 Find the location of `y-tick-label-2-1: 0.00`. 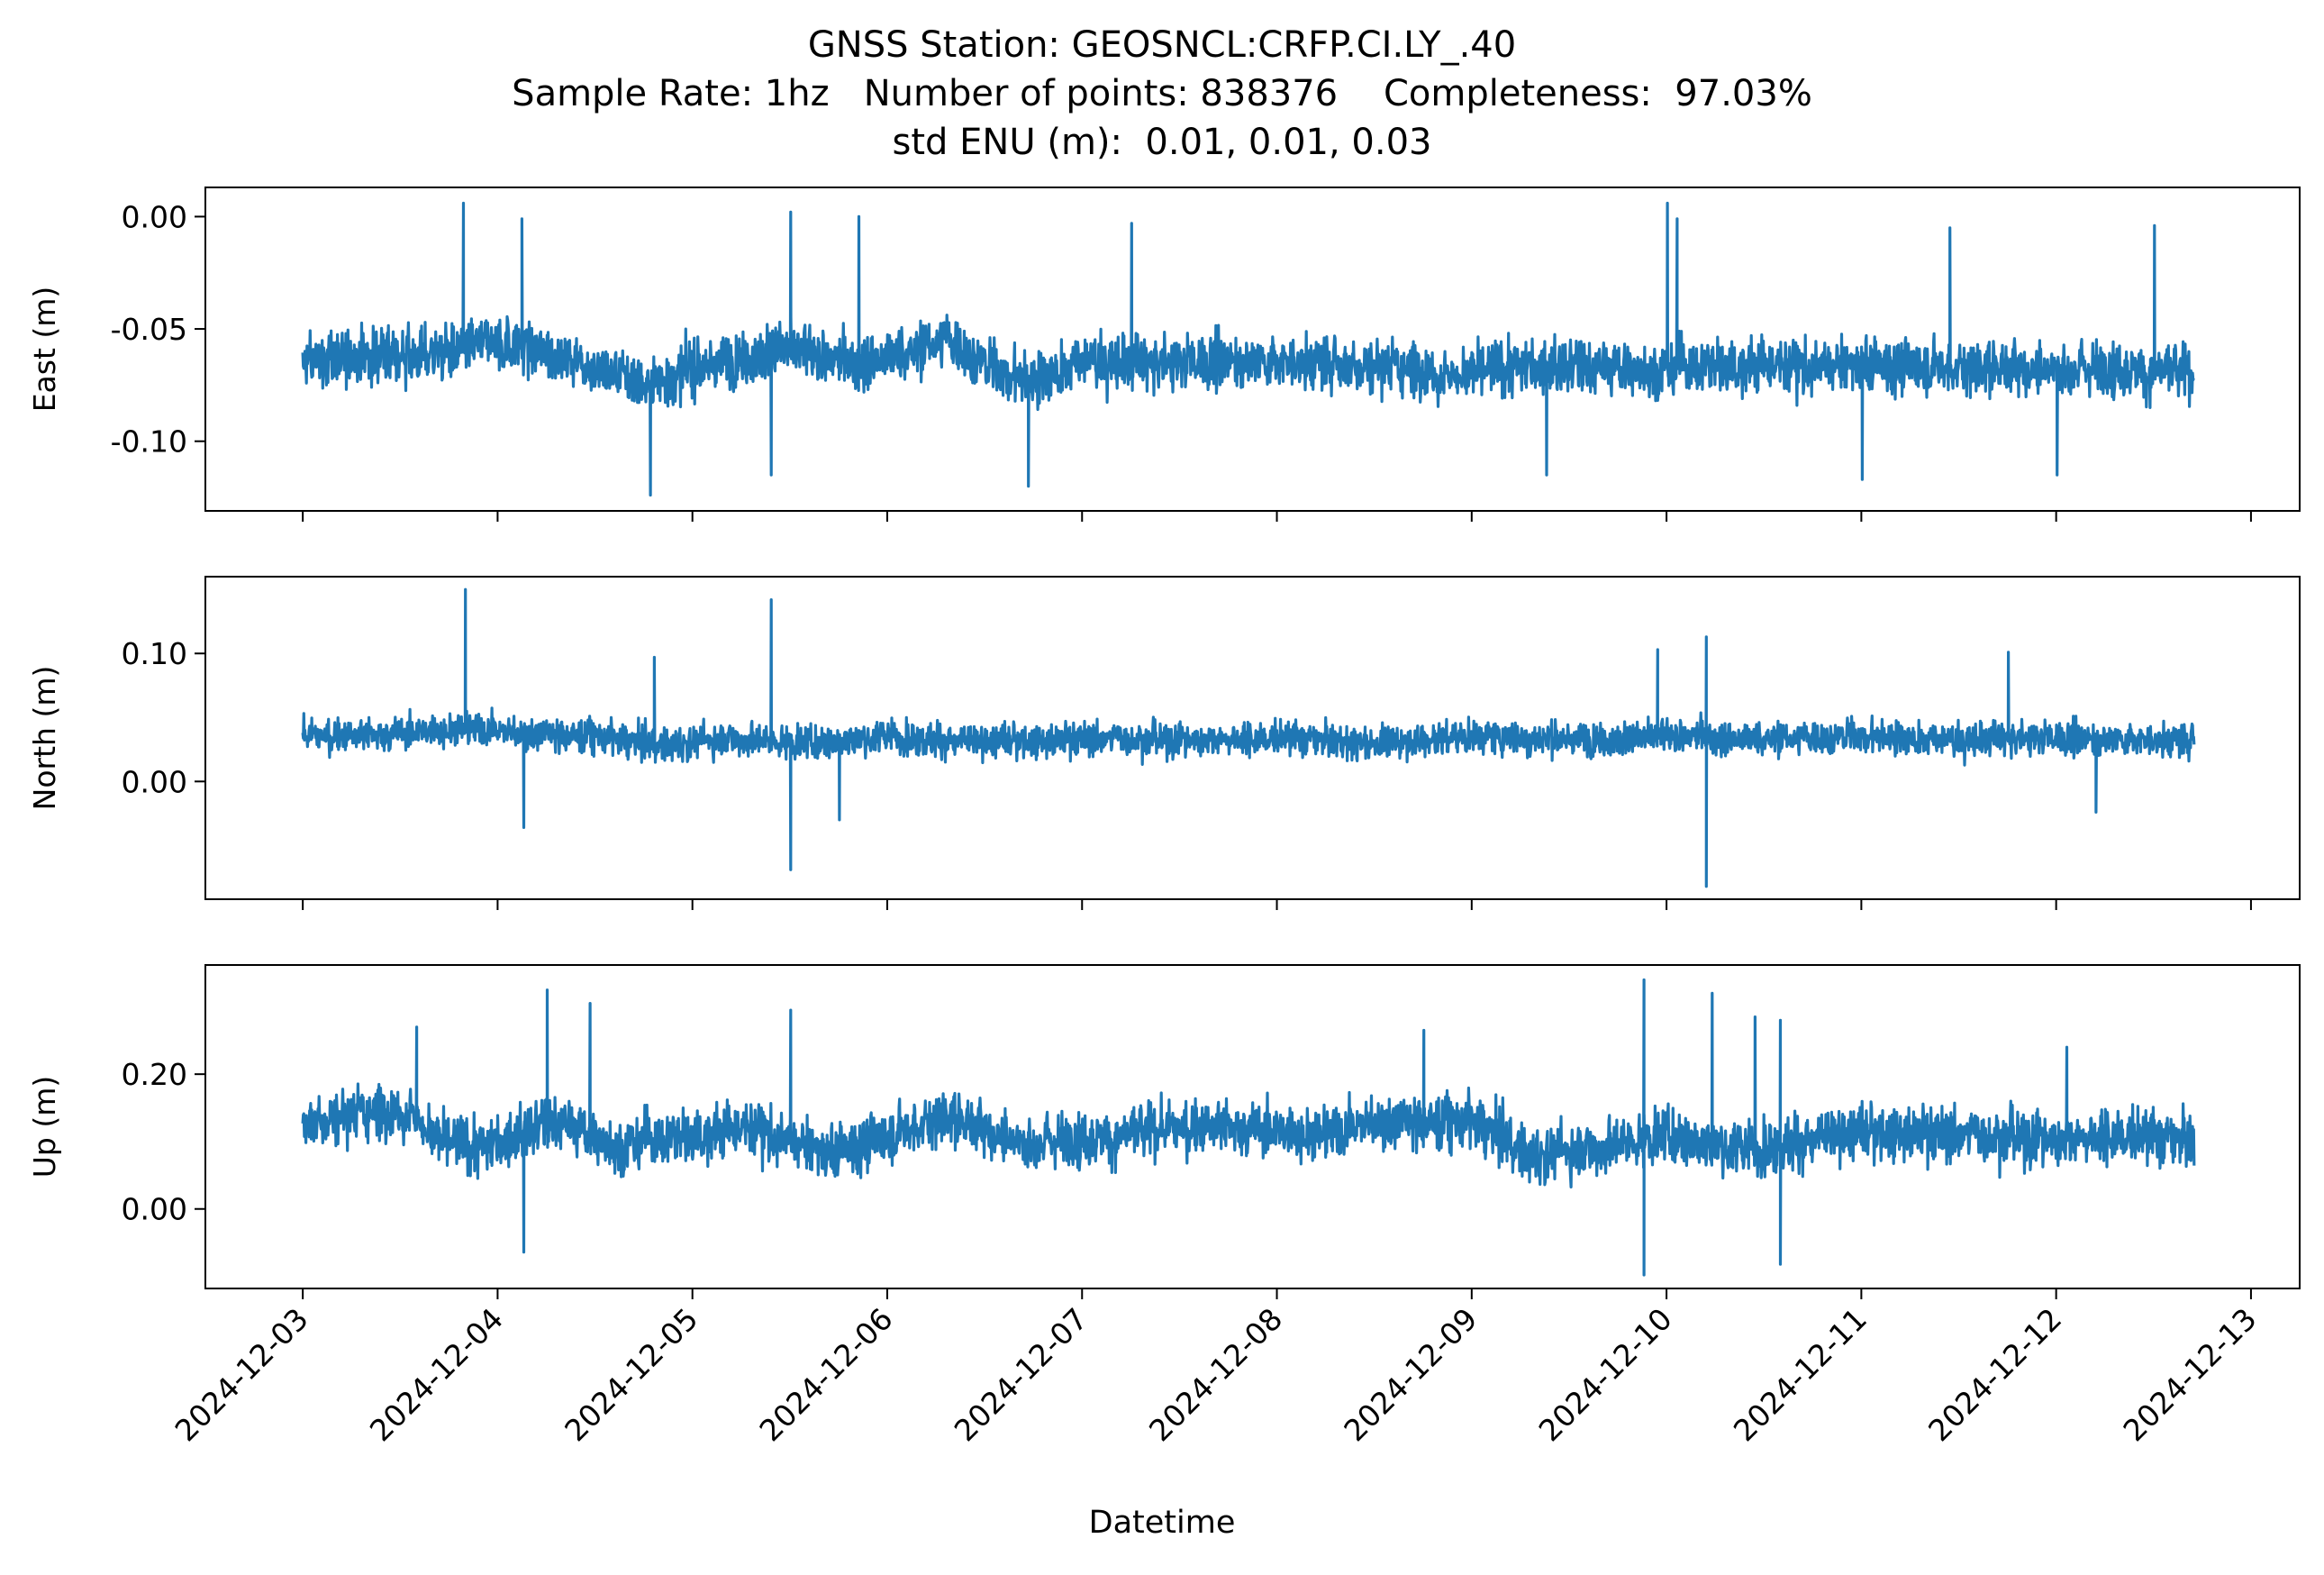

y-tick-label-2-1: 0.00 is located at coordinates (155, 1209).